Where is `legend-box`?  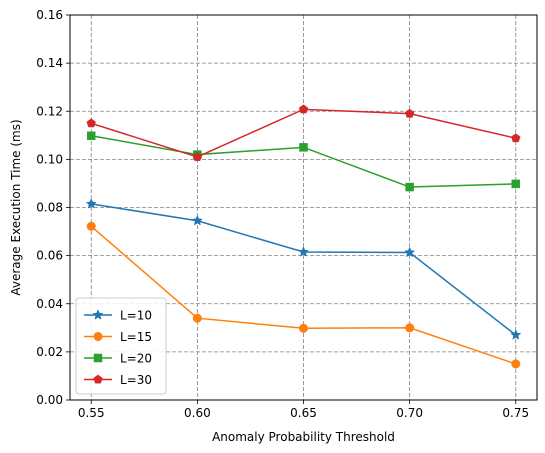 legend-box is located at coordinates (121, 346).